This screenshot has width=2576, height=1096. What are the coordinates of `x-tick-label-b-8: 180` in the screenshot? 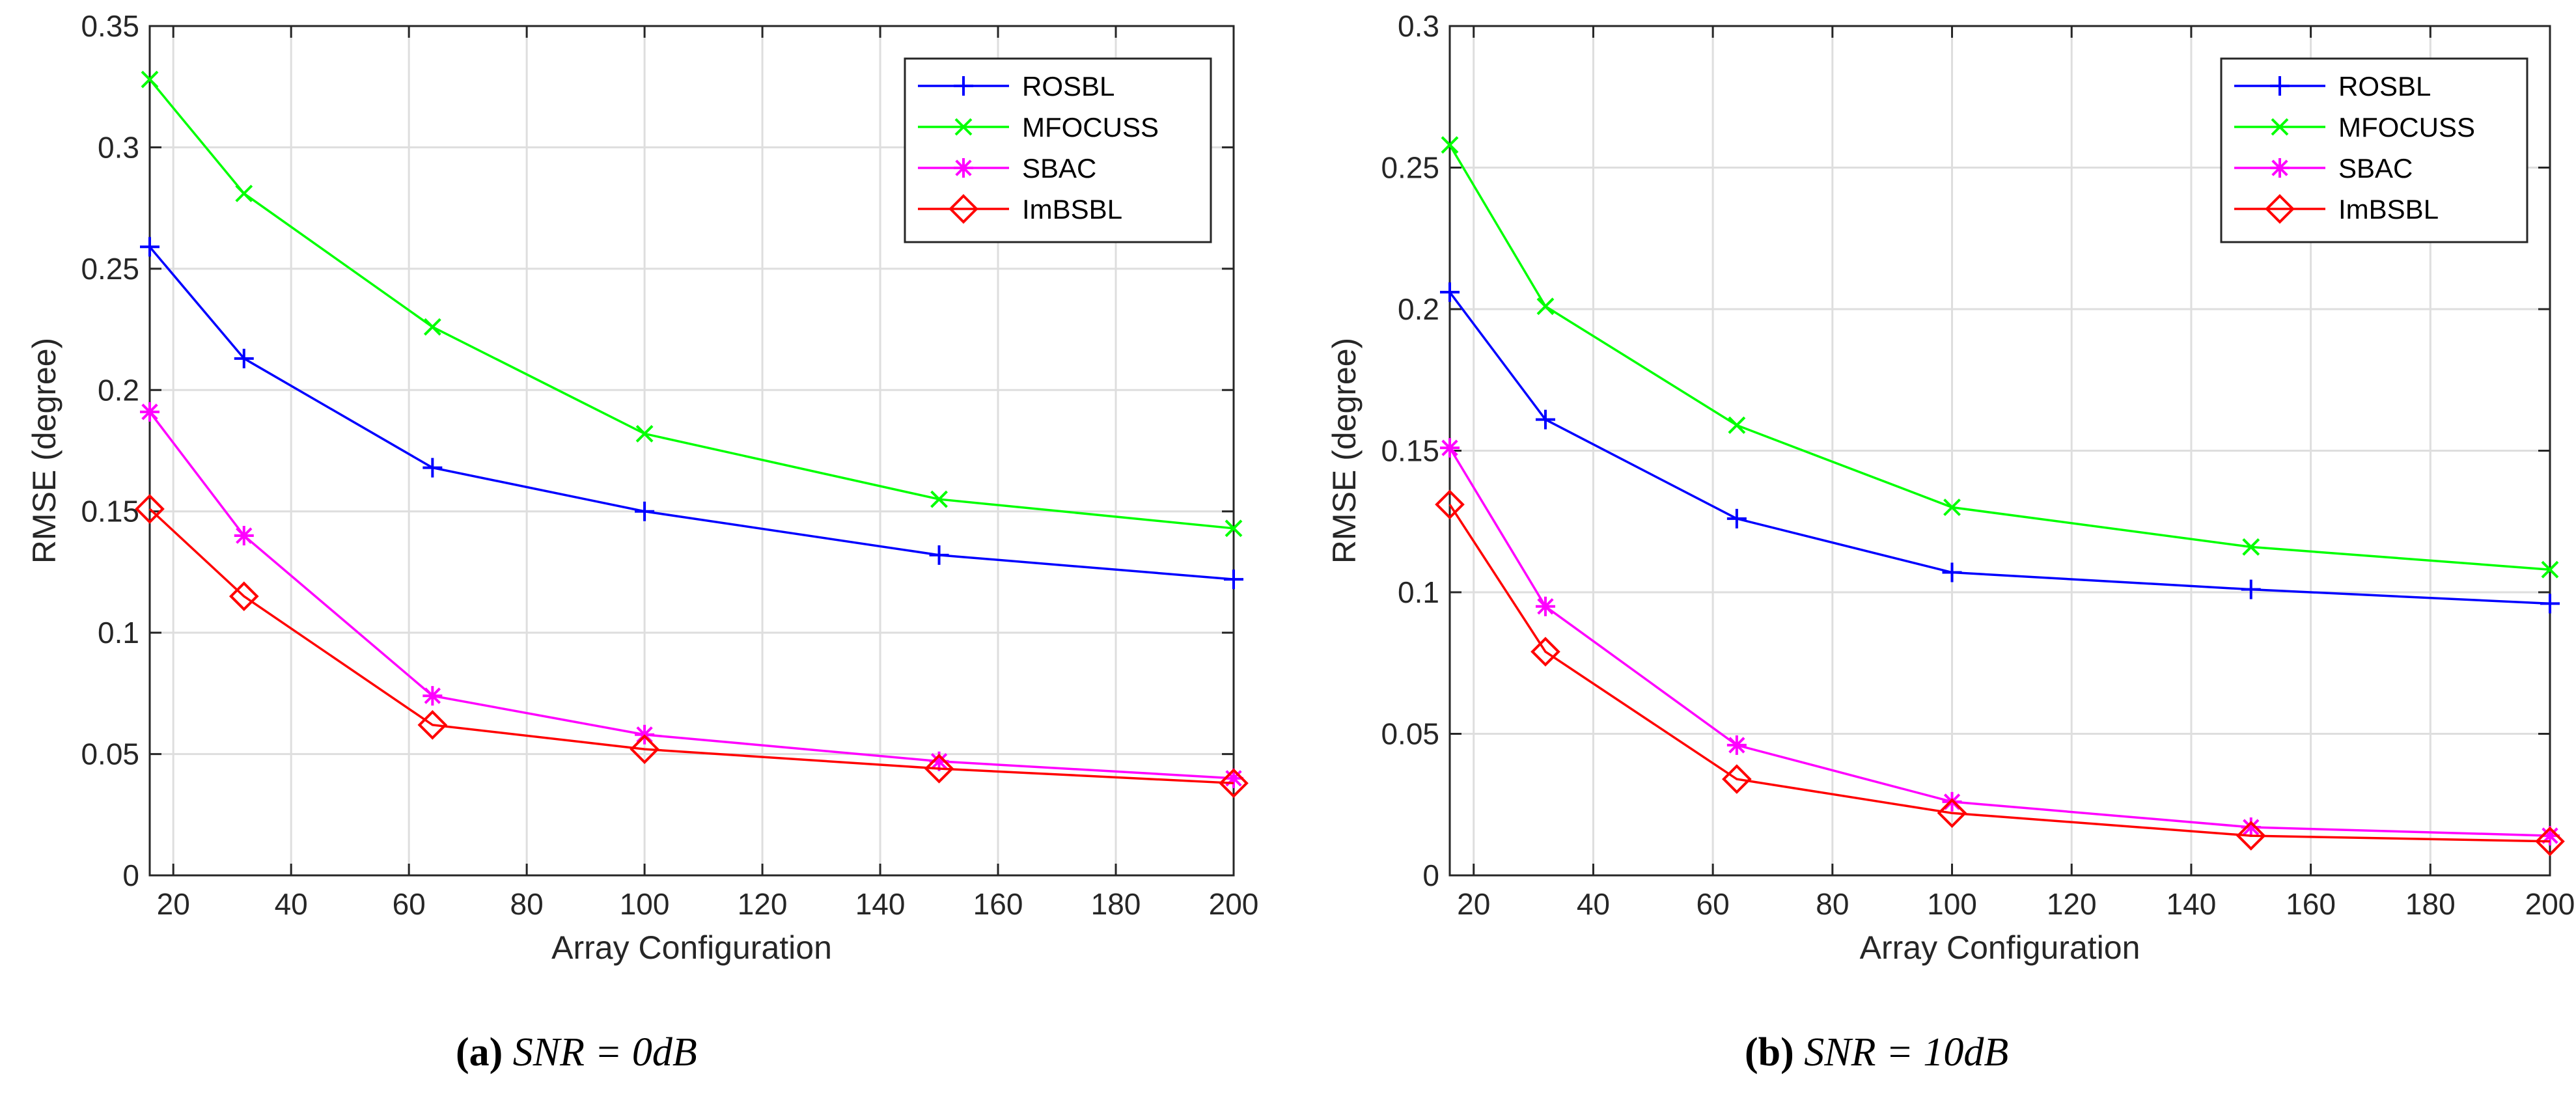 It's located at (2430, 904).